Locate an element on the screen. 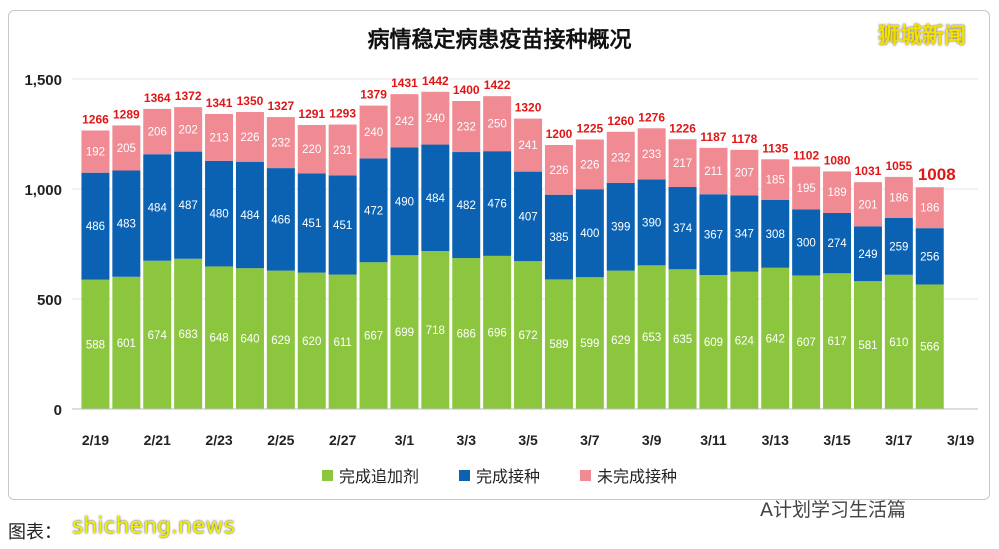  x-tick-label: 3/7 is located at coordinates (590, 440).